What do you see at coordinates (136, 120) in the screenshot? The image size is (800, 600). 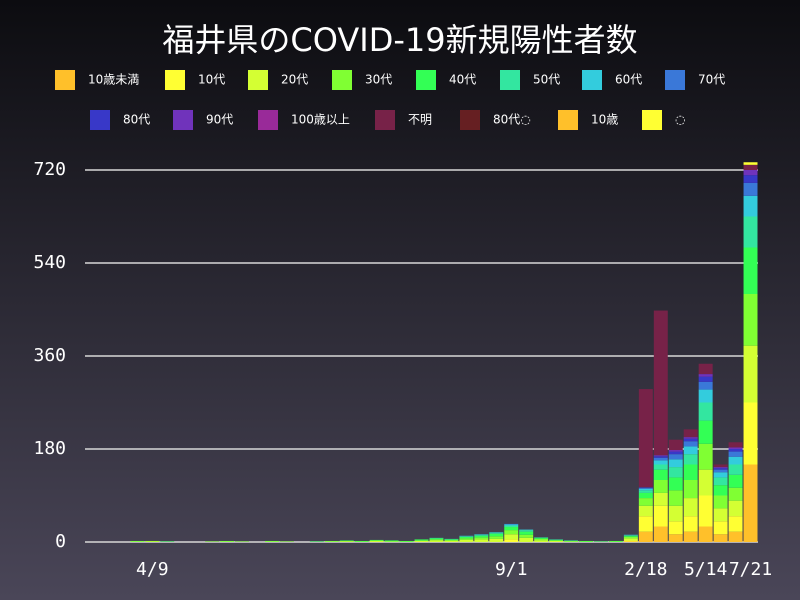 I see `legend-label: 80代` at bounding box center [136, 120].